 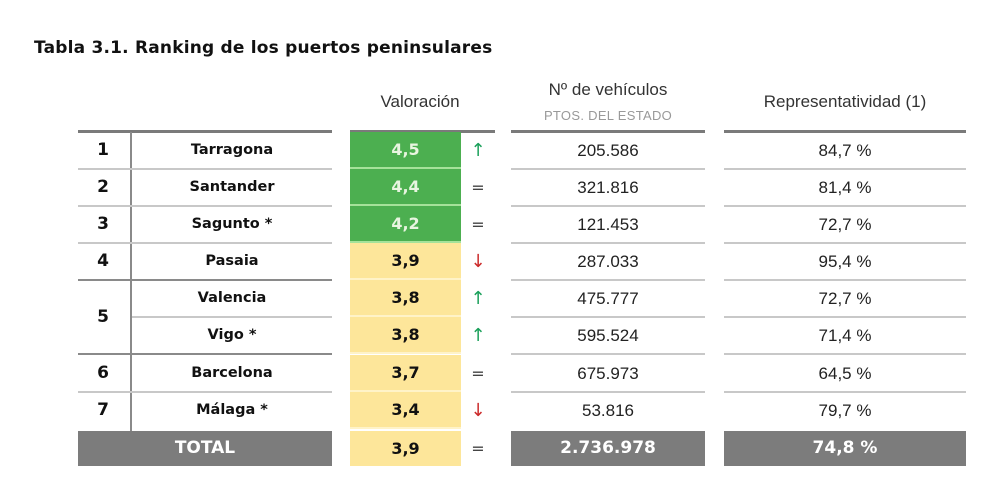 What do you see at coordinates (845, 410) in the screenshot?
I see `representativeness-value: 79,7 %` at bounding box center [845, 410].